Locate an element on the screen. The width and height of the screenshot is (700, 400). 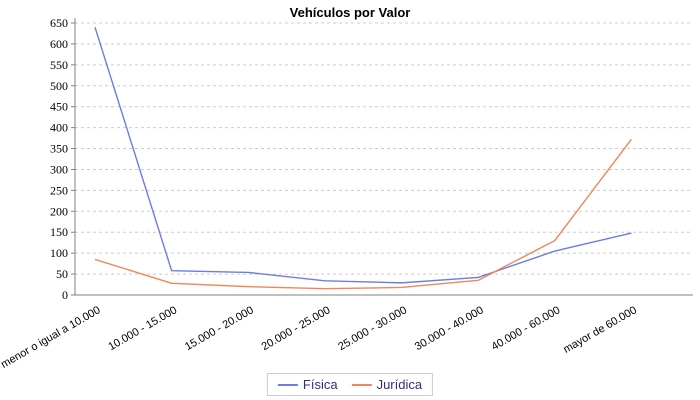
legend-label: Física is located at coordinates (320, 384).